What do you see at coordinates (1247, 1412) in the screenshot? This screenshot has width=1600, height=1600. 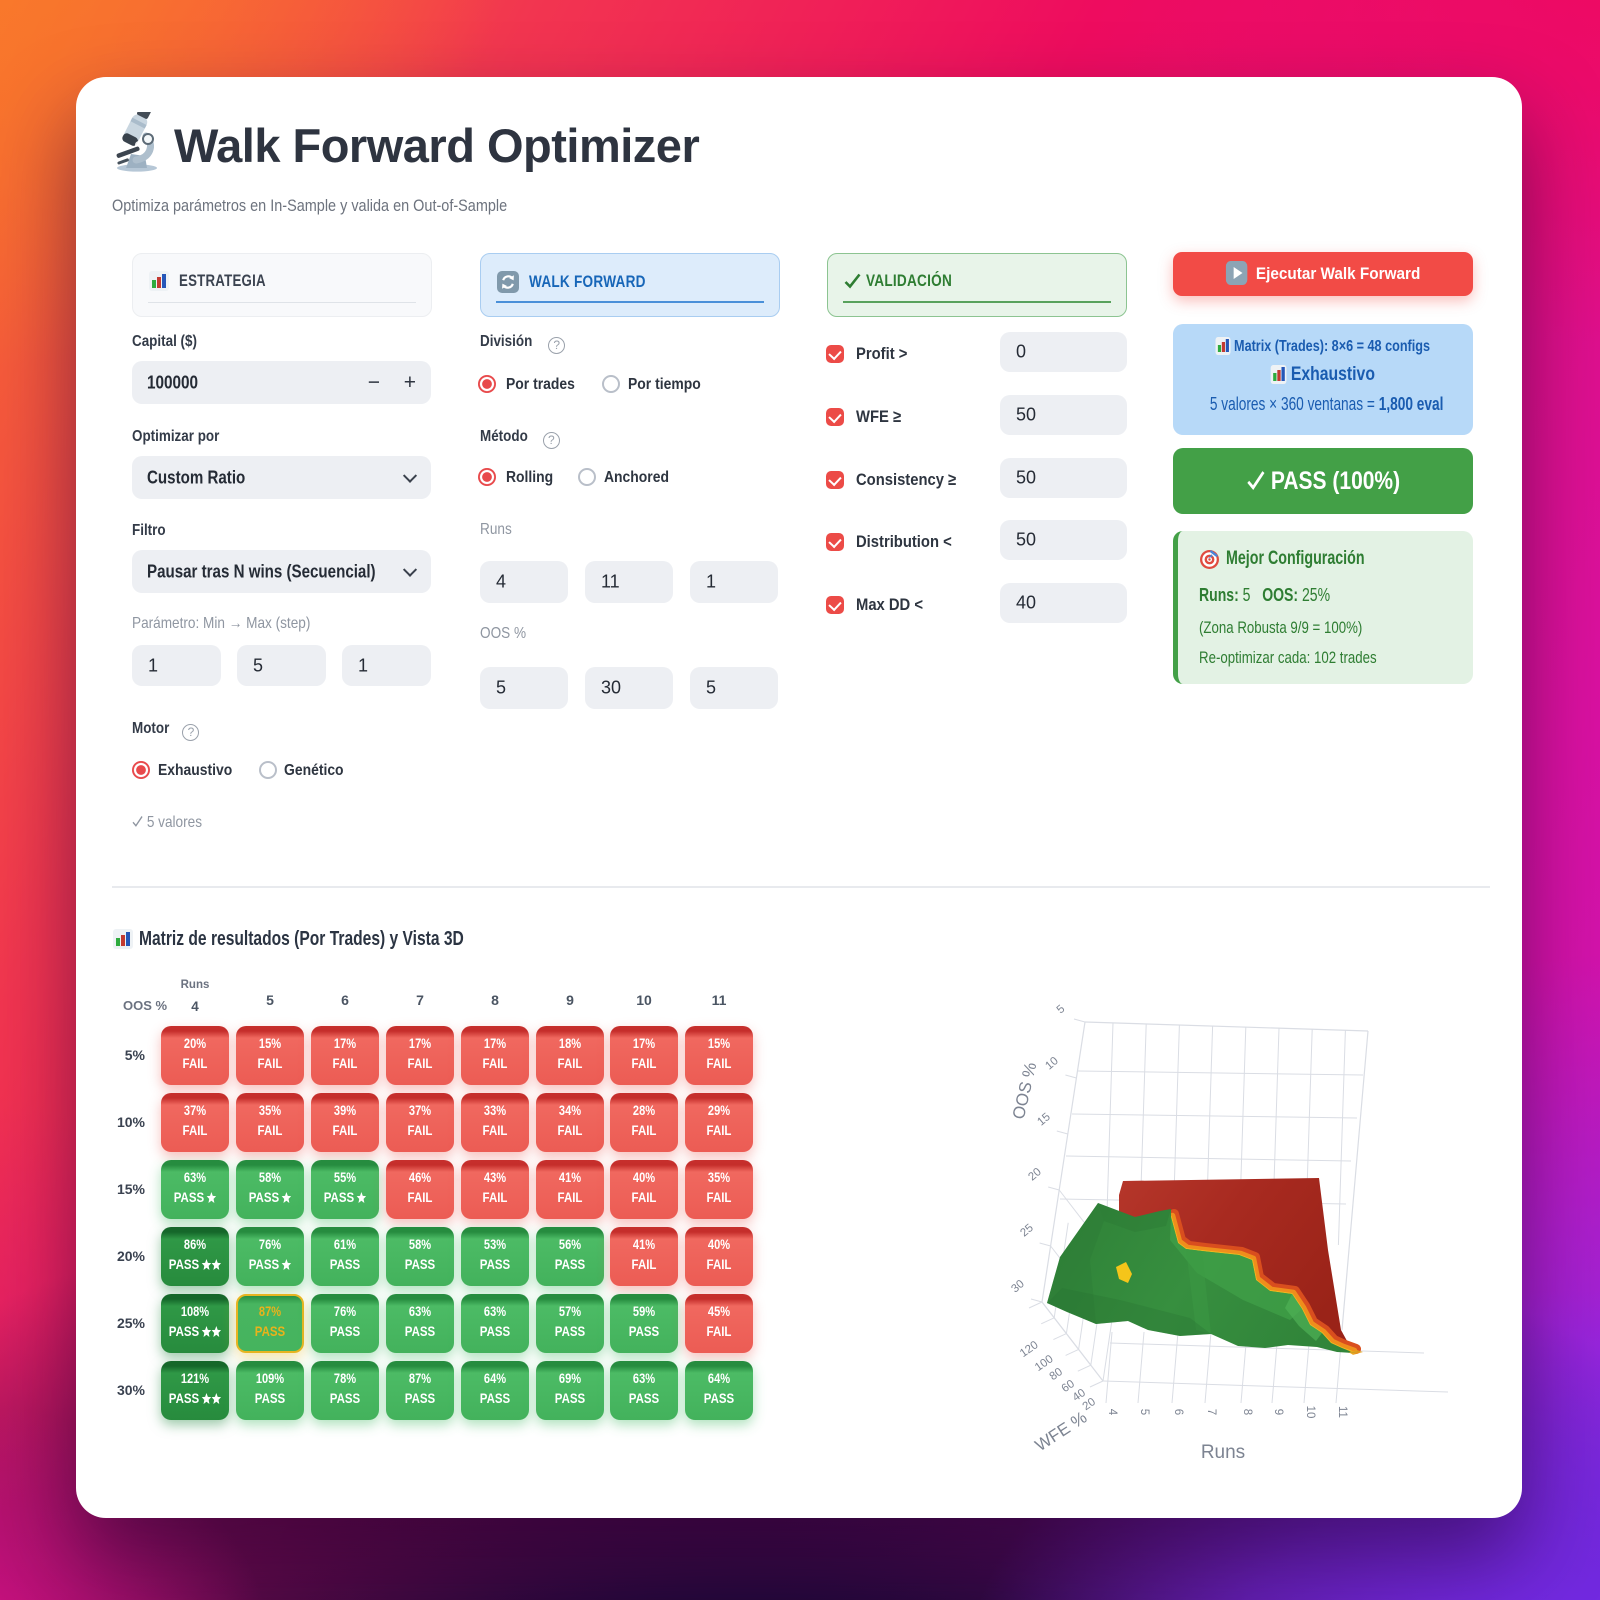 I see `svg-text: 8` at bounding box center [1247, 1412].